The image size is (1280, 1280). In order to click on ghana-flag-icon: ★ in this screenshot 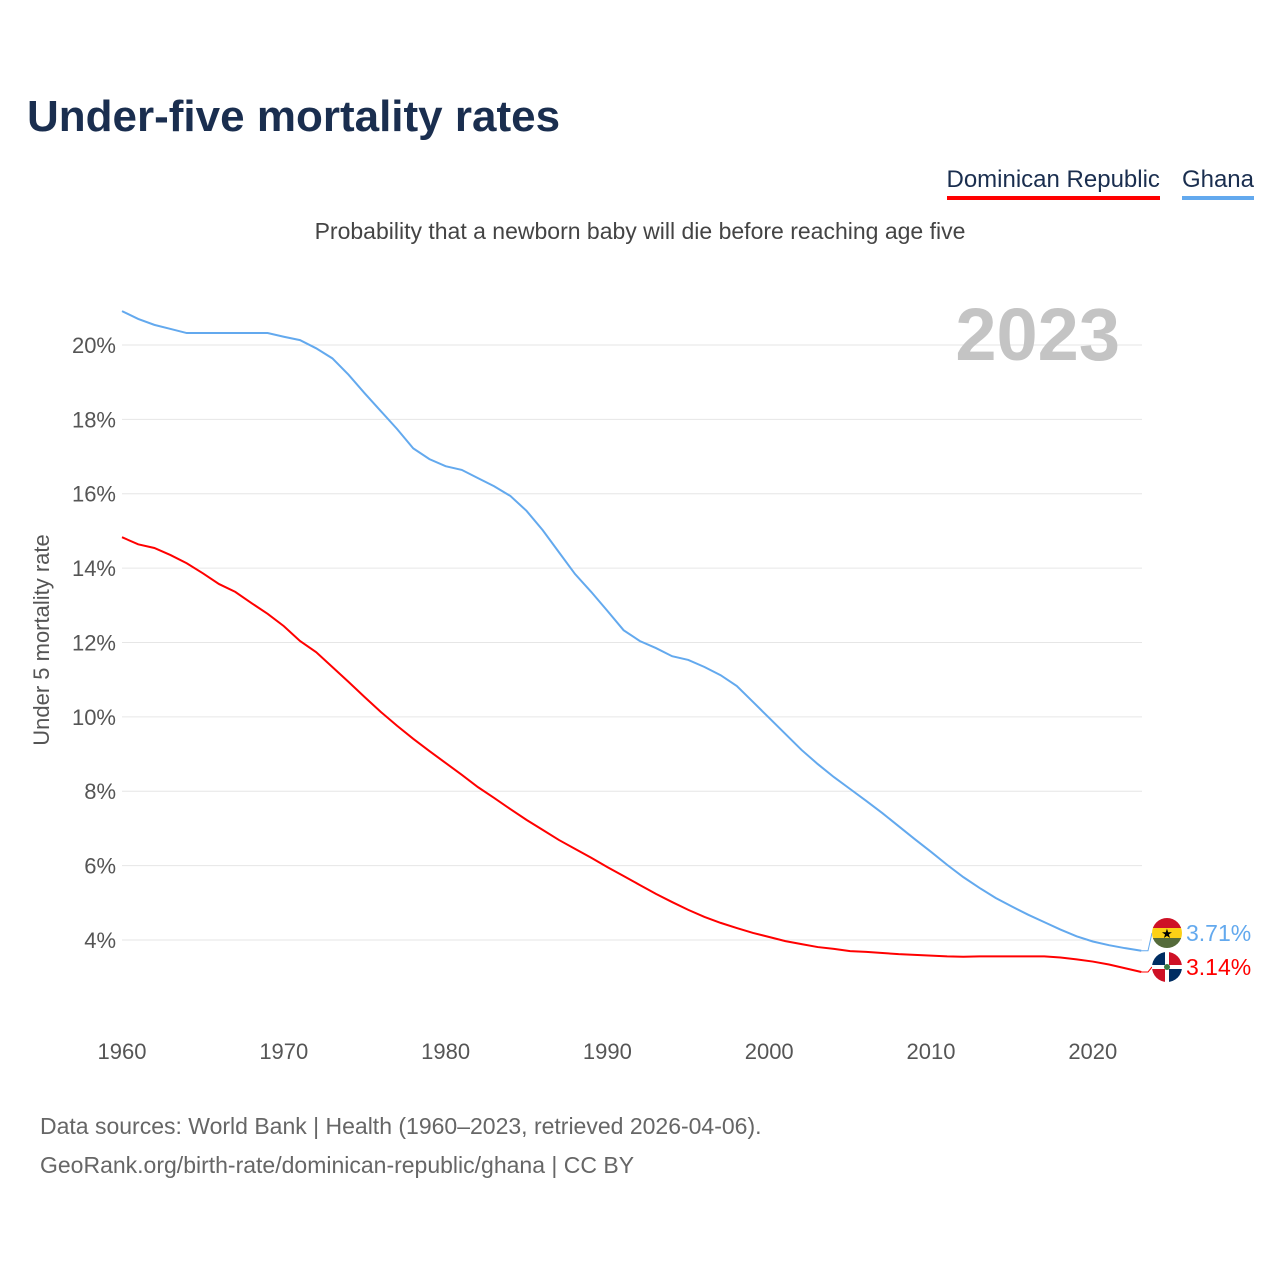, I will do `click(1167, 933)`.